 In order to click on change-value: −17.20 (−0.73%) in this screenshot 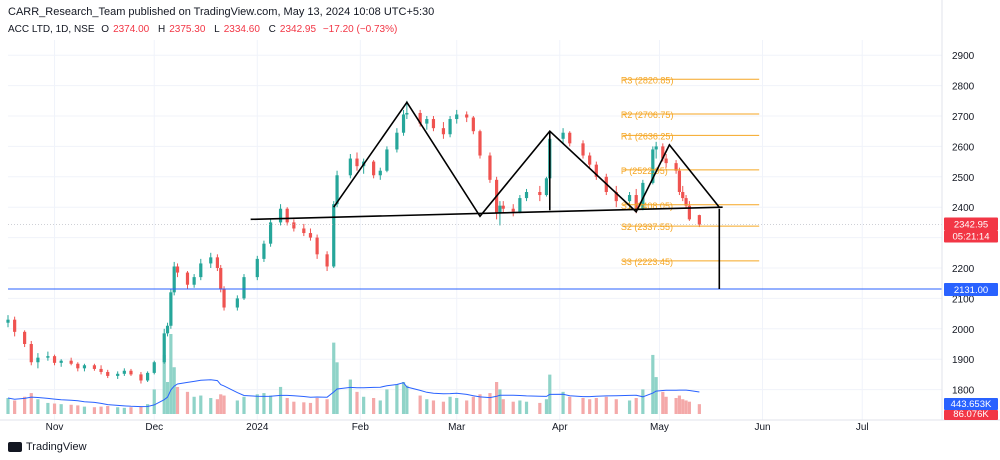, I will do `click(360, 29)`.